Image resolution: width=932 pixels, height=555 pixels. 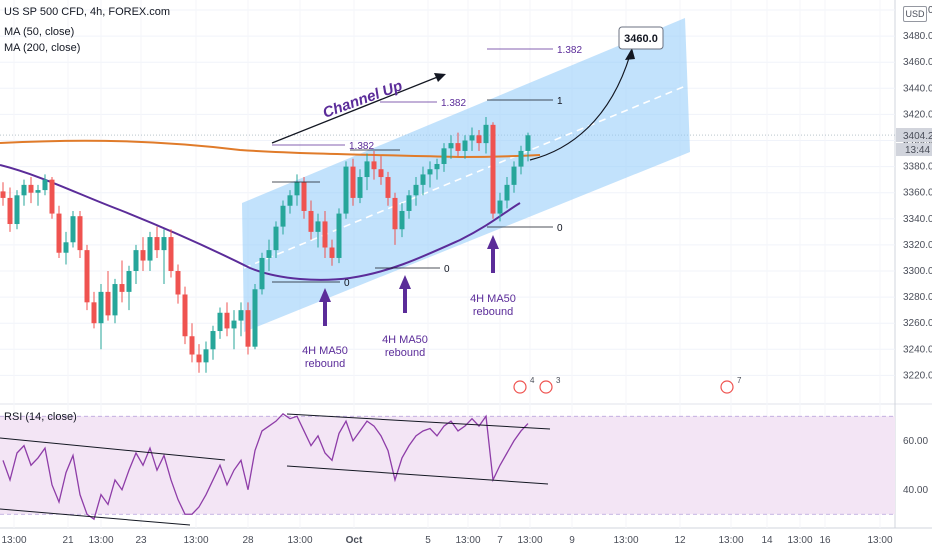 I want to click on price-tick-label: 3440.0, so click(x=917, y=88).